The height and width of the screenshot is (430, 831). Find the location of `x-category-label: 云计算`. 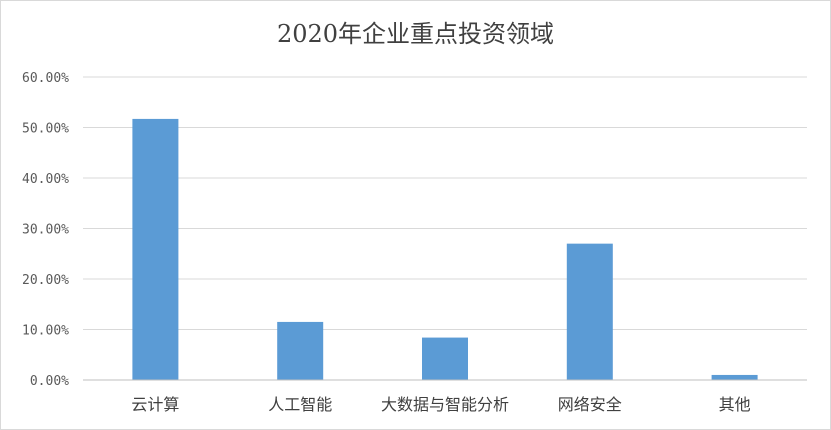

x-category-label: 云计算 is located at coordinates (155, 404).